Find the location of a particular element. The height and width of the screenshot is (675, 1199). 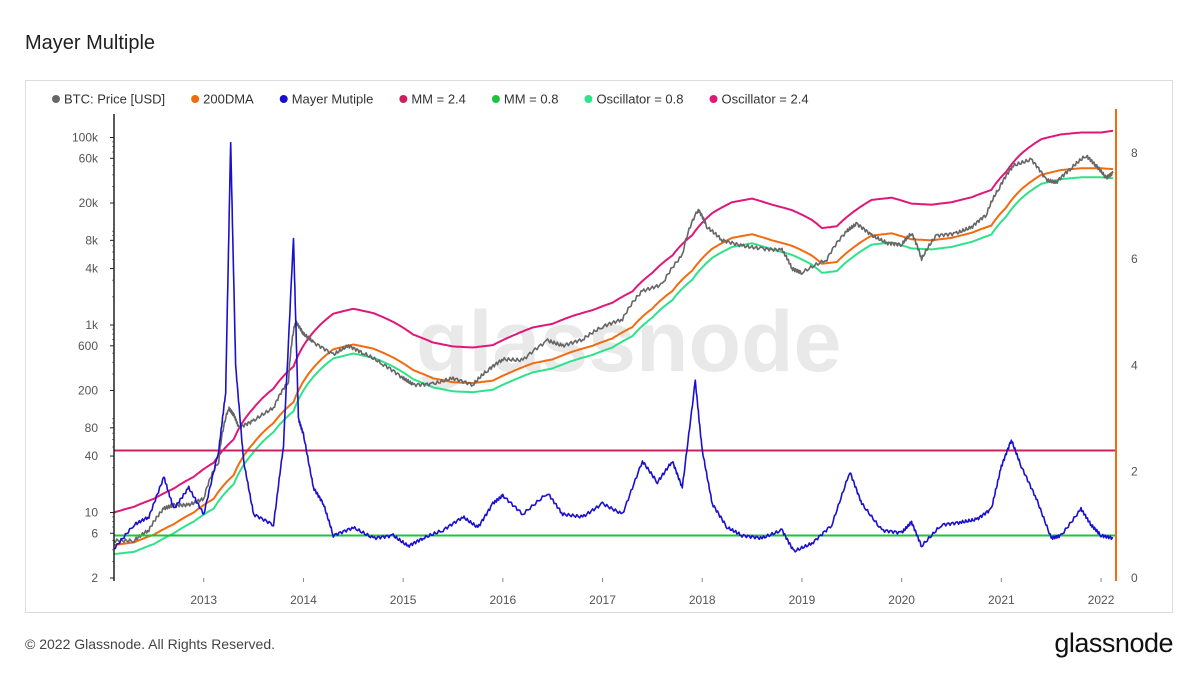

left-tick-label: 100k is located at coordinates (85, 138).